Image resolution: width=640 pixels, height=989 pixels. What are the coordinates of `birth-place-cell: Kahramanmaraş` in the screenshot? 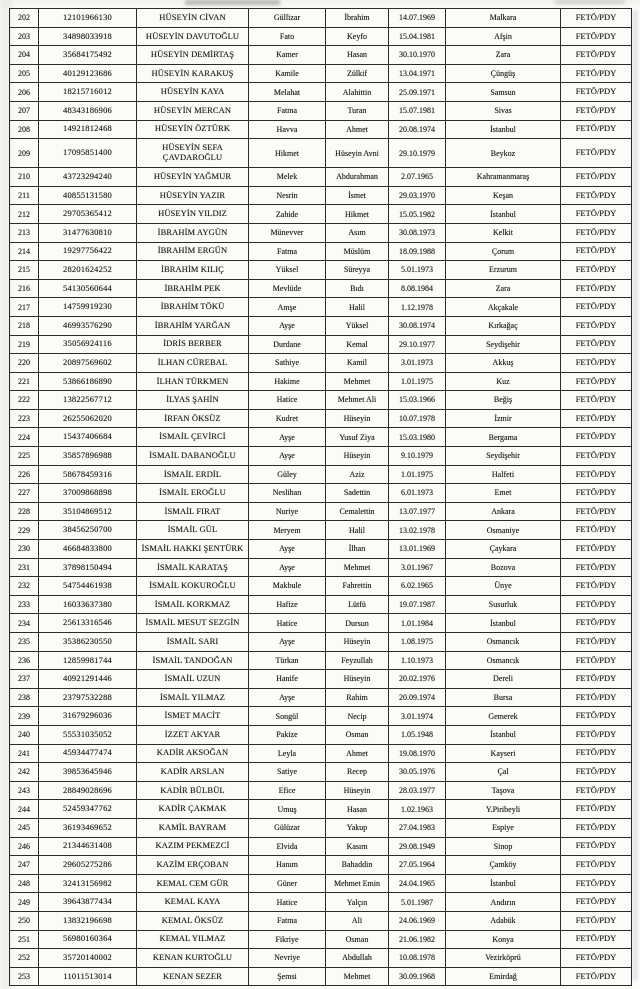 It's located at (503, 177).